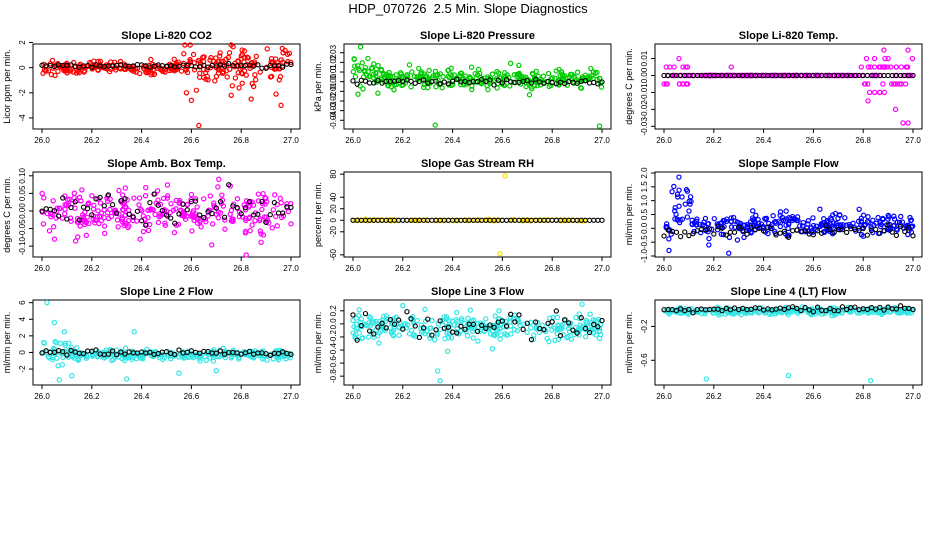 This screenshot has width=936, height=540. What do you see at coordinates (7, 86) in the screenshot?
I see `y-axis-label: Licor ppm per min.` at bounding box center [7, 86].